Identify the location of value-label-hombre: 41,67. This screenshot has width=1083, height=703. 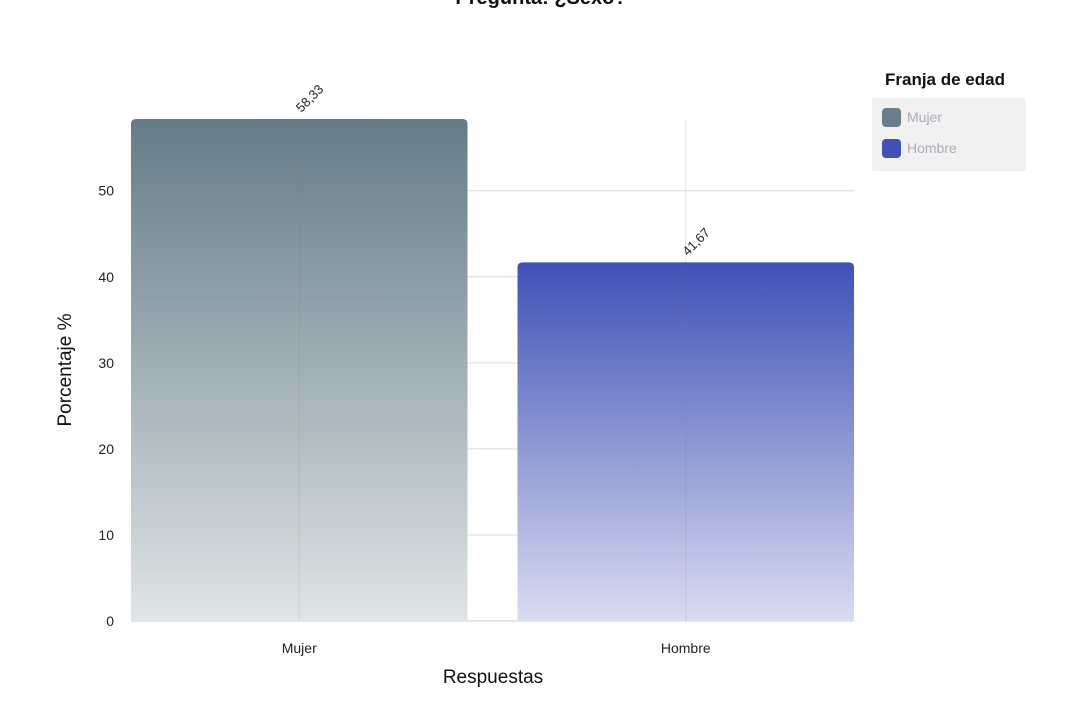
(696, 242).